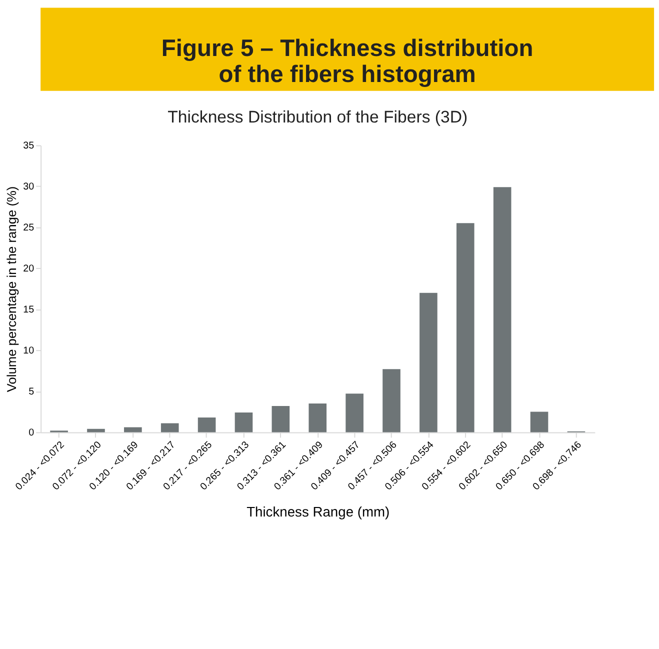 Image resolution: width=659 pixels, height=649 pixels. I want to click on y-tick-label: 0, so click(31, 433).